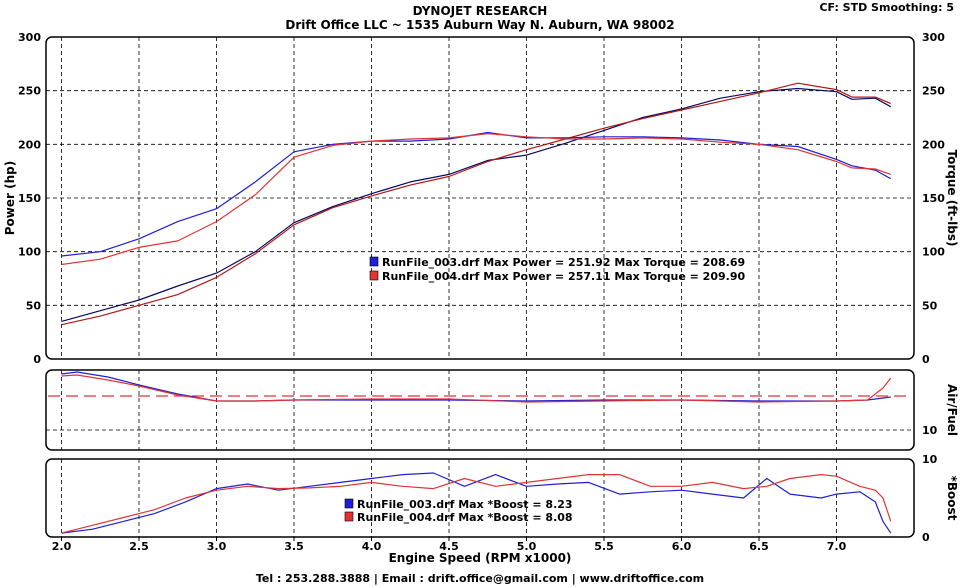  What do you see at coordinates (527, 546) in the screenshot?
I see `x-tick-label: 5.0` at bounding box center [527, 546].